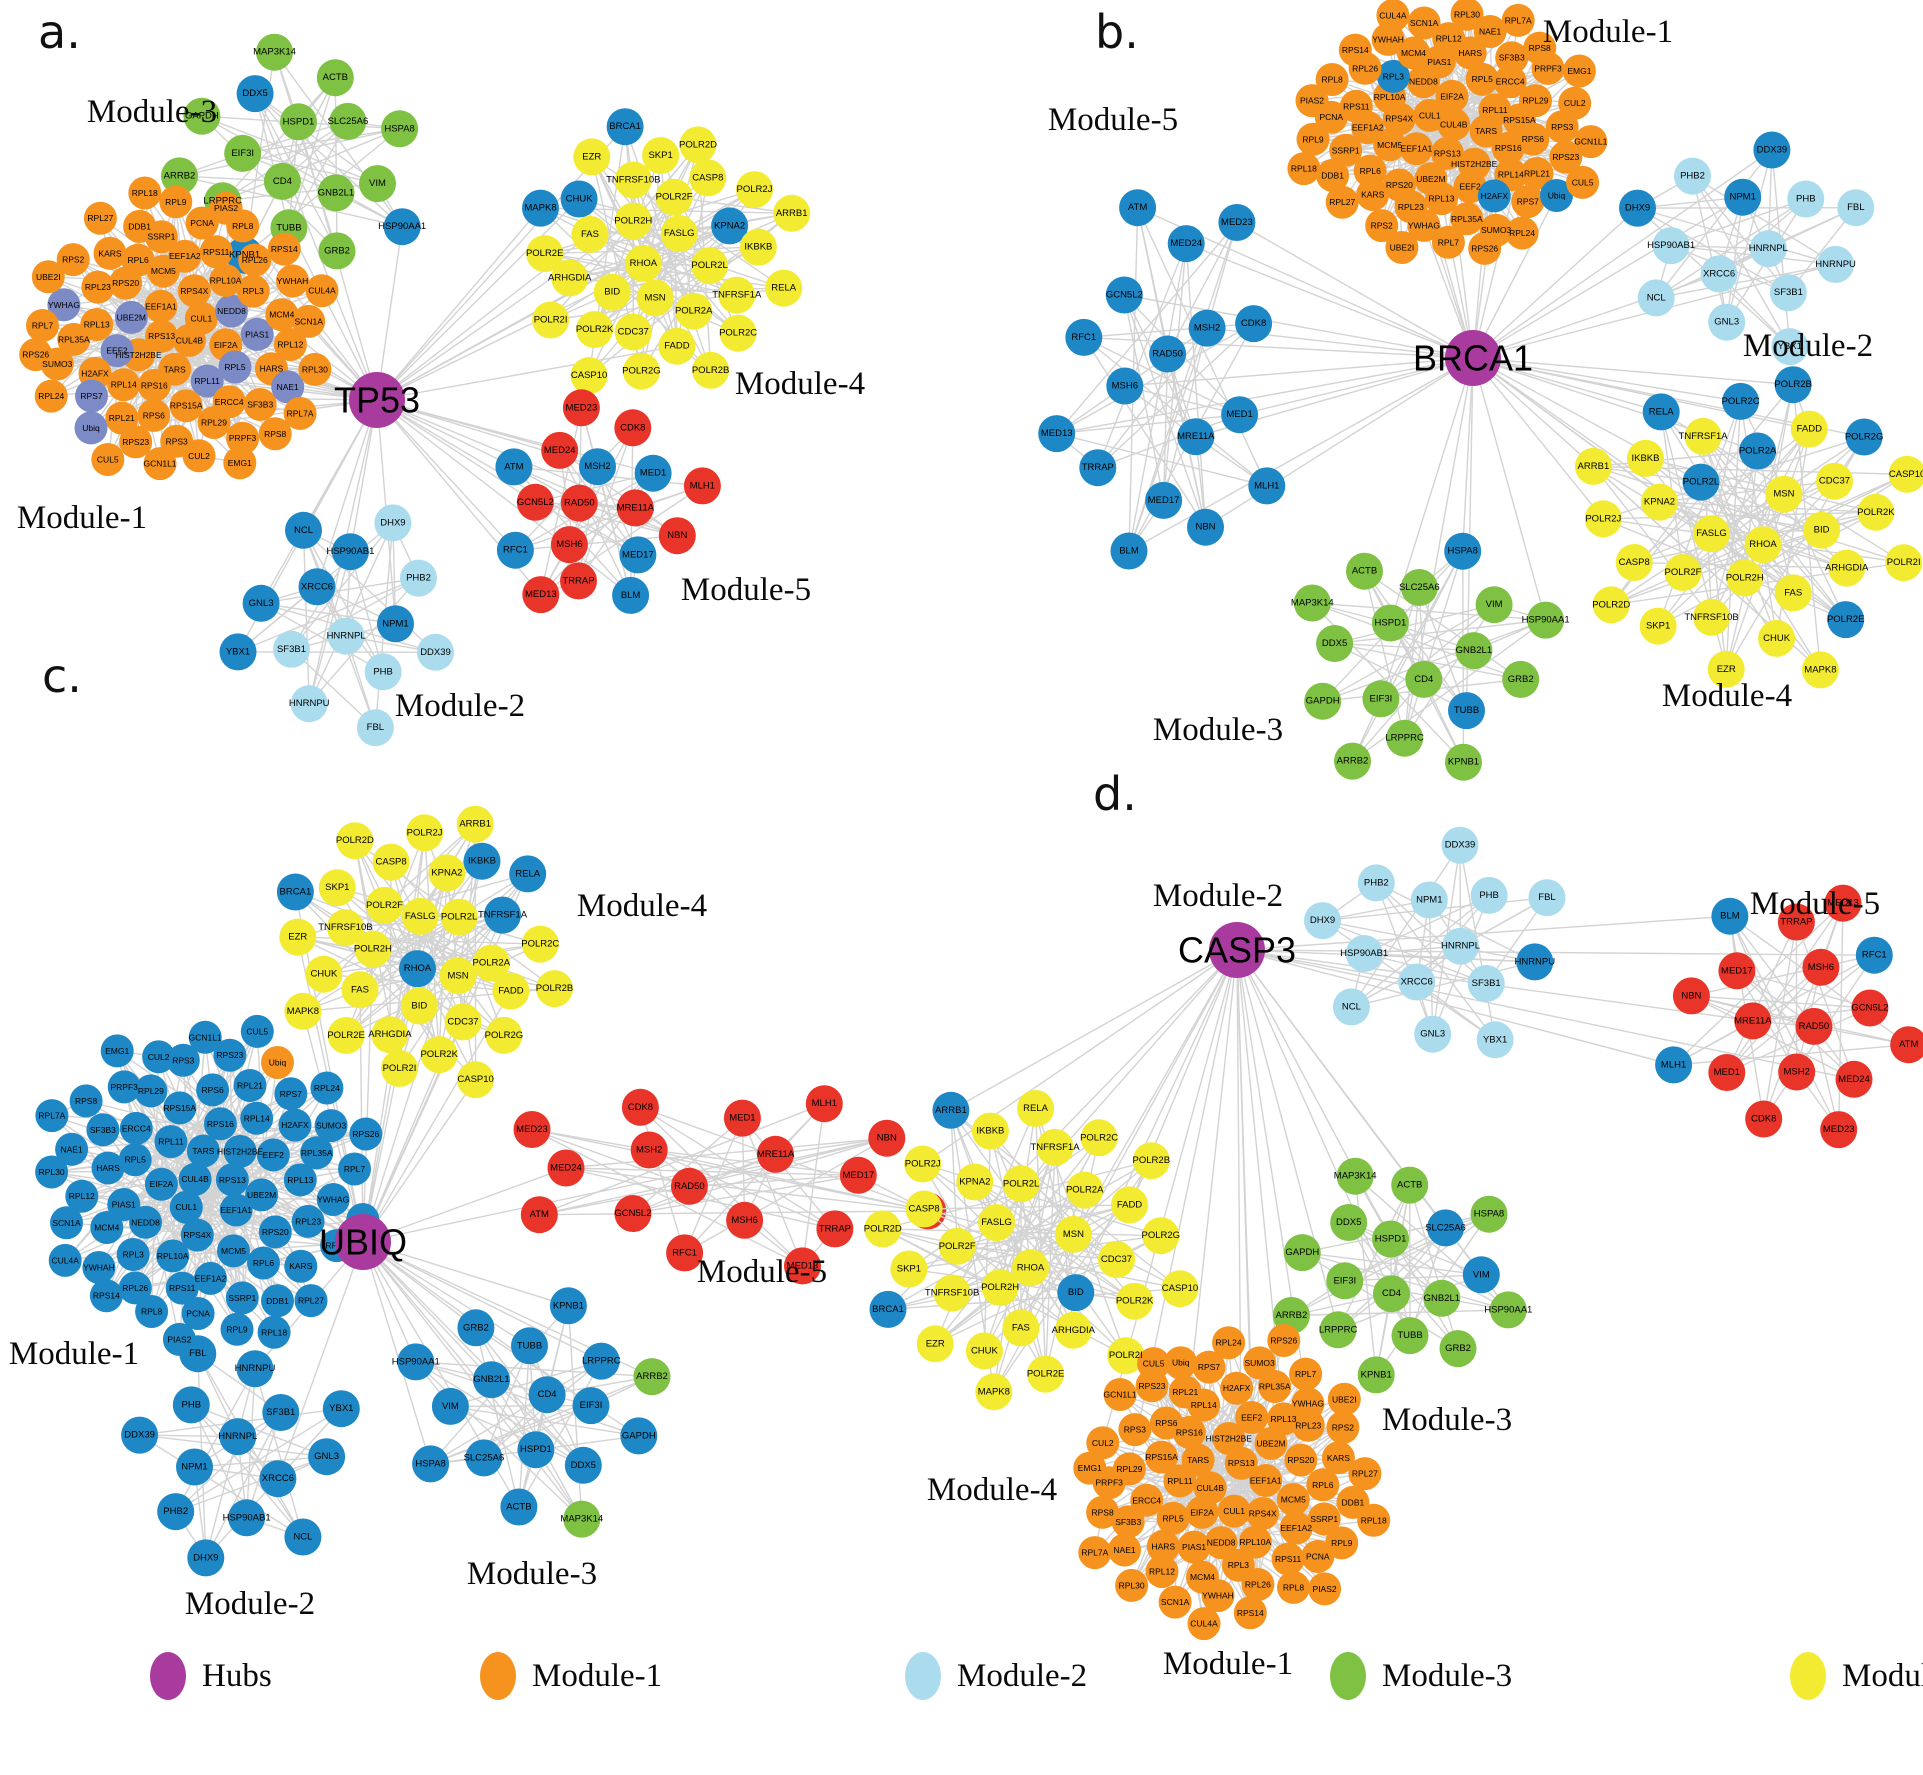 The width and height of the screenshot is (1923, 1775). Describe the element at coordinates (1796, 922) in the screenshot. I see `node-TRRAP` at that location.